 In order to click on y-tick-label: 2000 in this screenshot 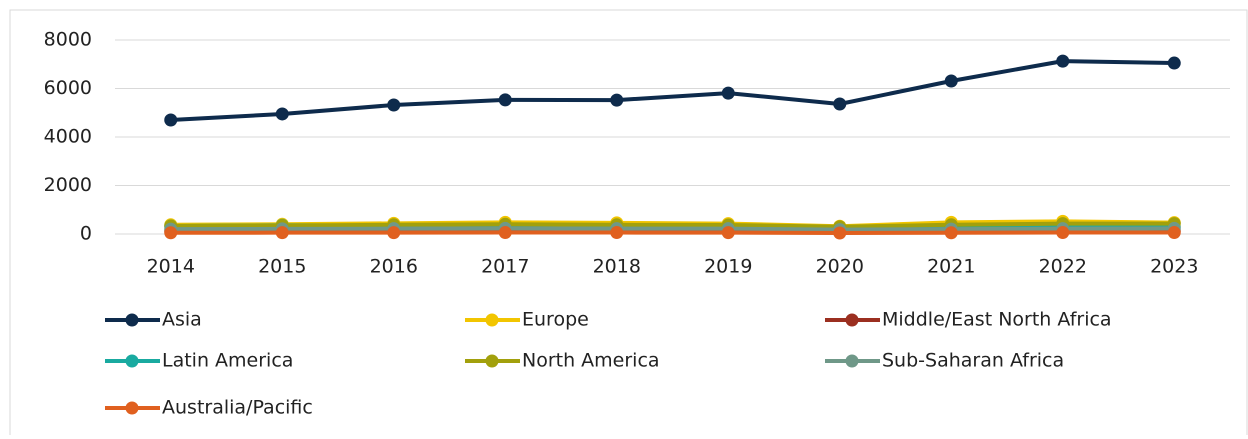, I will do `click(68, 185)`.